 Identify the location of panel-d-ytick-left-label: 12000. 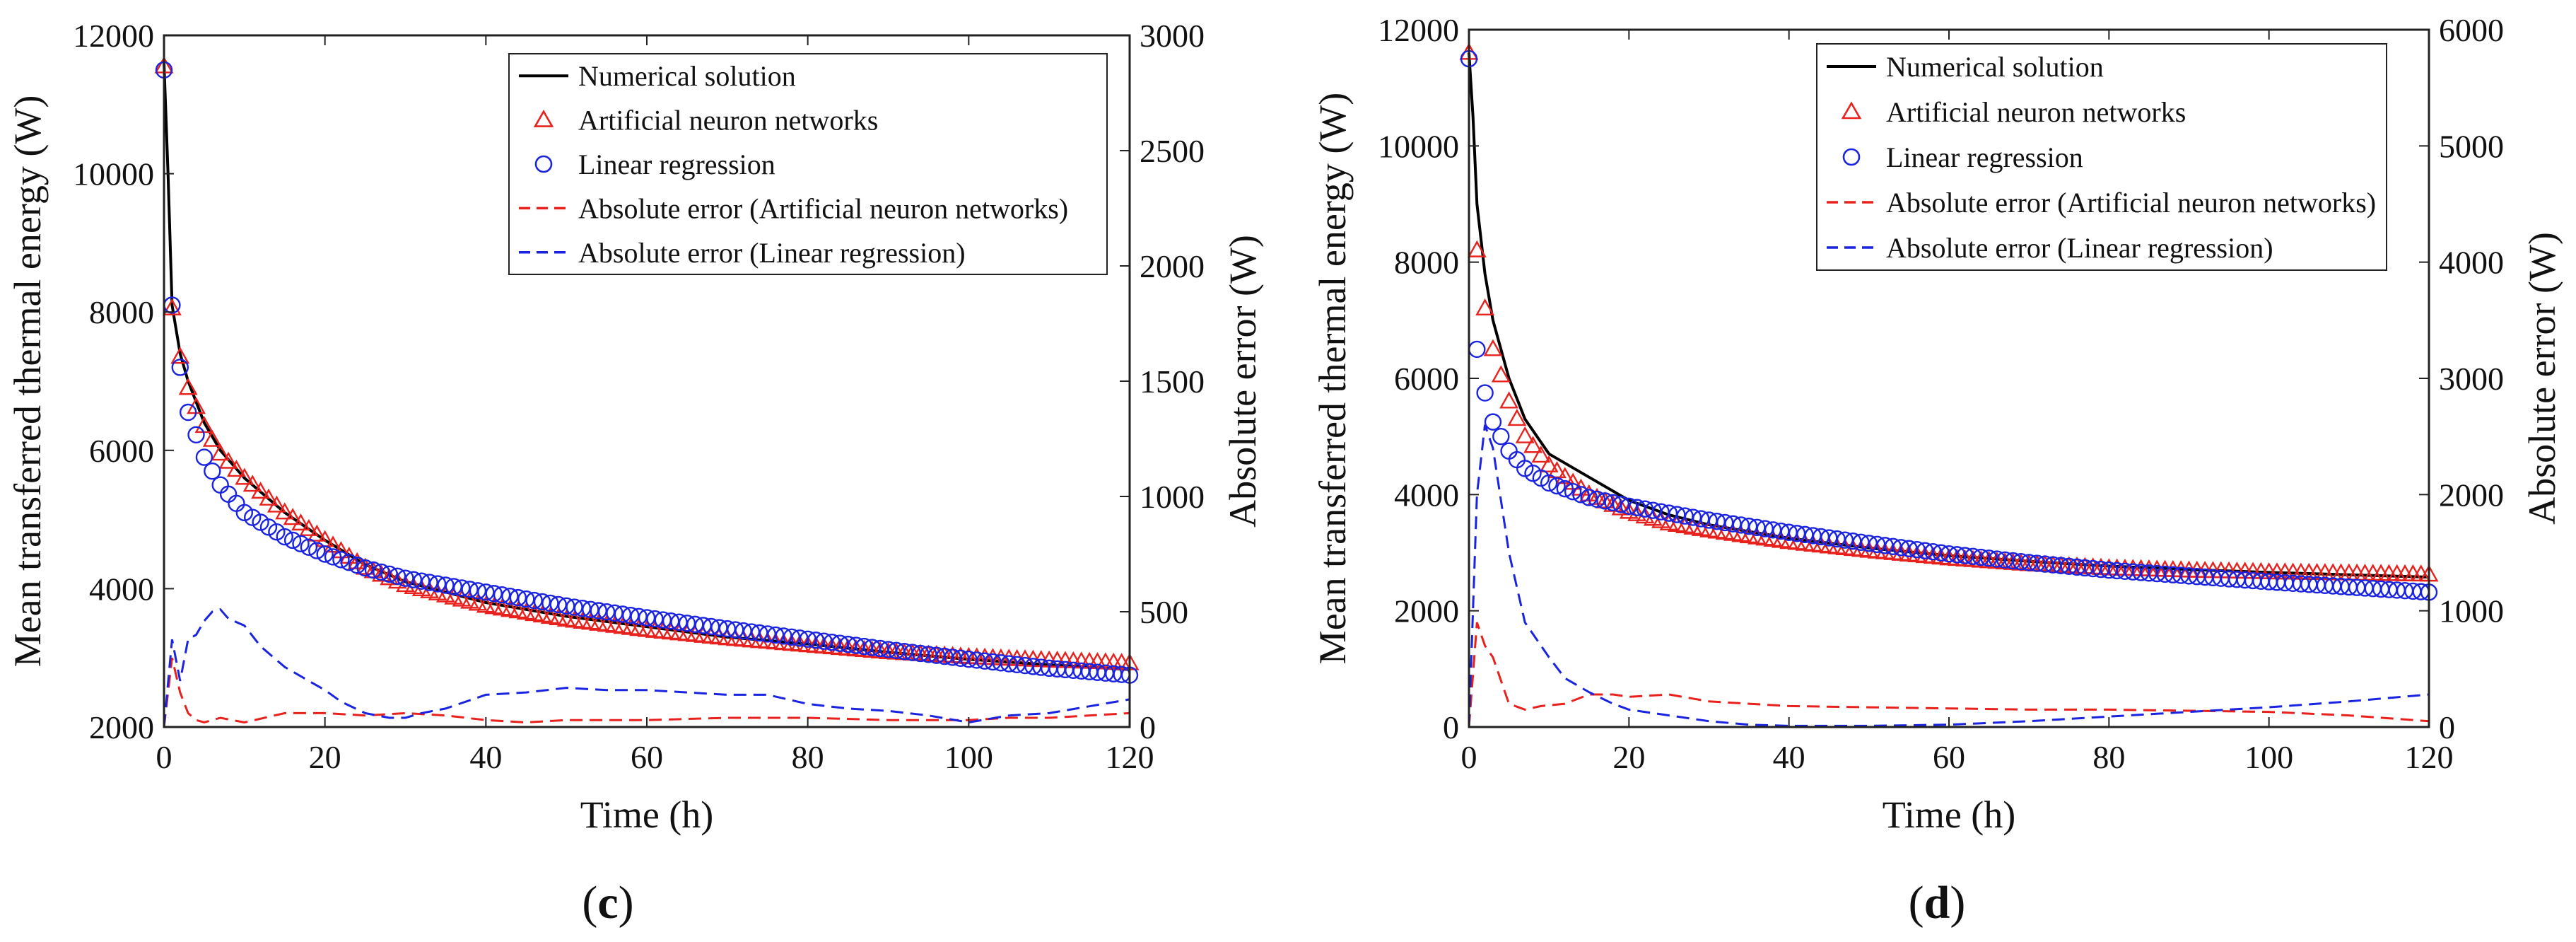
(1419, 30).